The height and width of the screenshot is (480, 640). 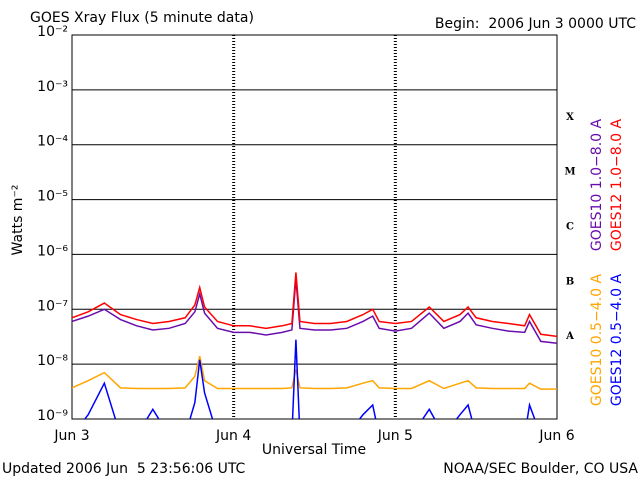 What do you see at coordinates (52, 87) in the screenshot?
I see `y-tick-label: 10⁻³` at bounding box center [52, 87].